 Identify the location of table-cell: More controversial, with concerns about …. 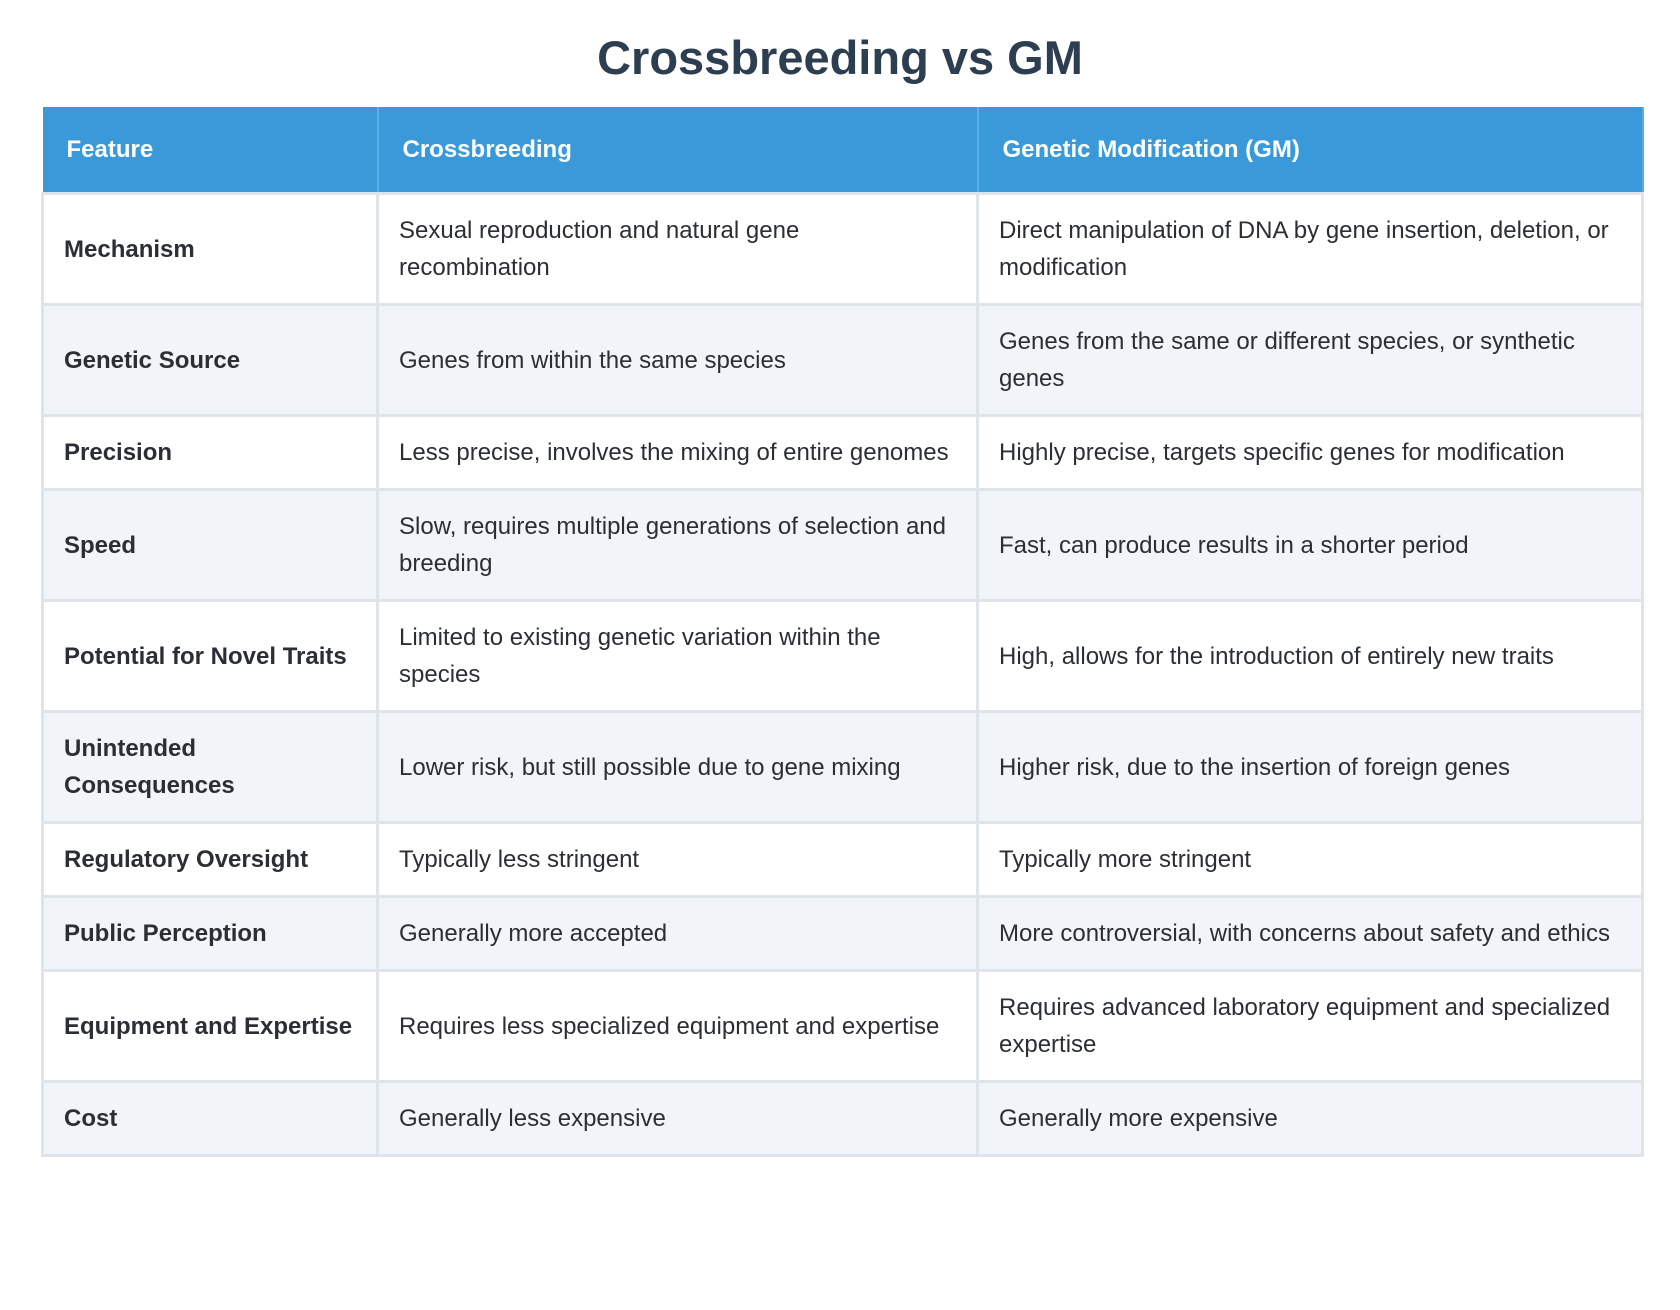
(1310, 933).